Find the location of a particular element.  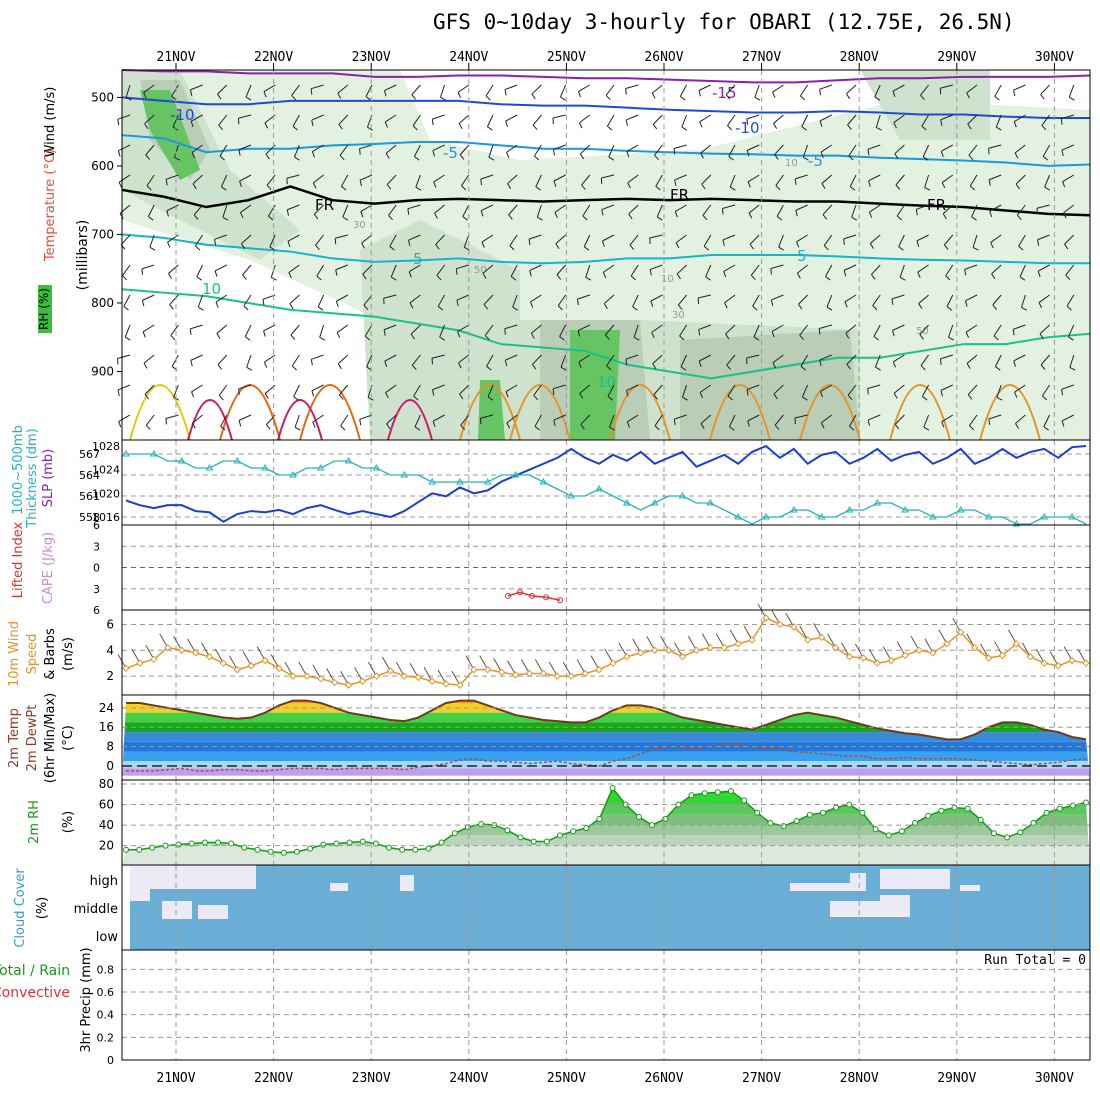

legend-convective: Convective is located at coordinates (35, 993).